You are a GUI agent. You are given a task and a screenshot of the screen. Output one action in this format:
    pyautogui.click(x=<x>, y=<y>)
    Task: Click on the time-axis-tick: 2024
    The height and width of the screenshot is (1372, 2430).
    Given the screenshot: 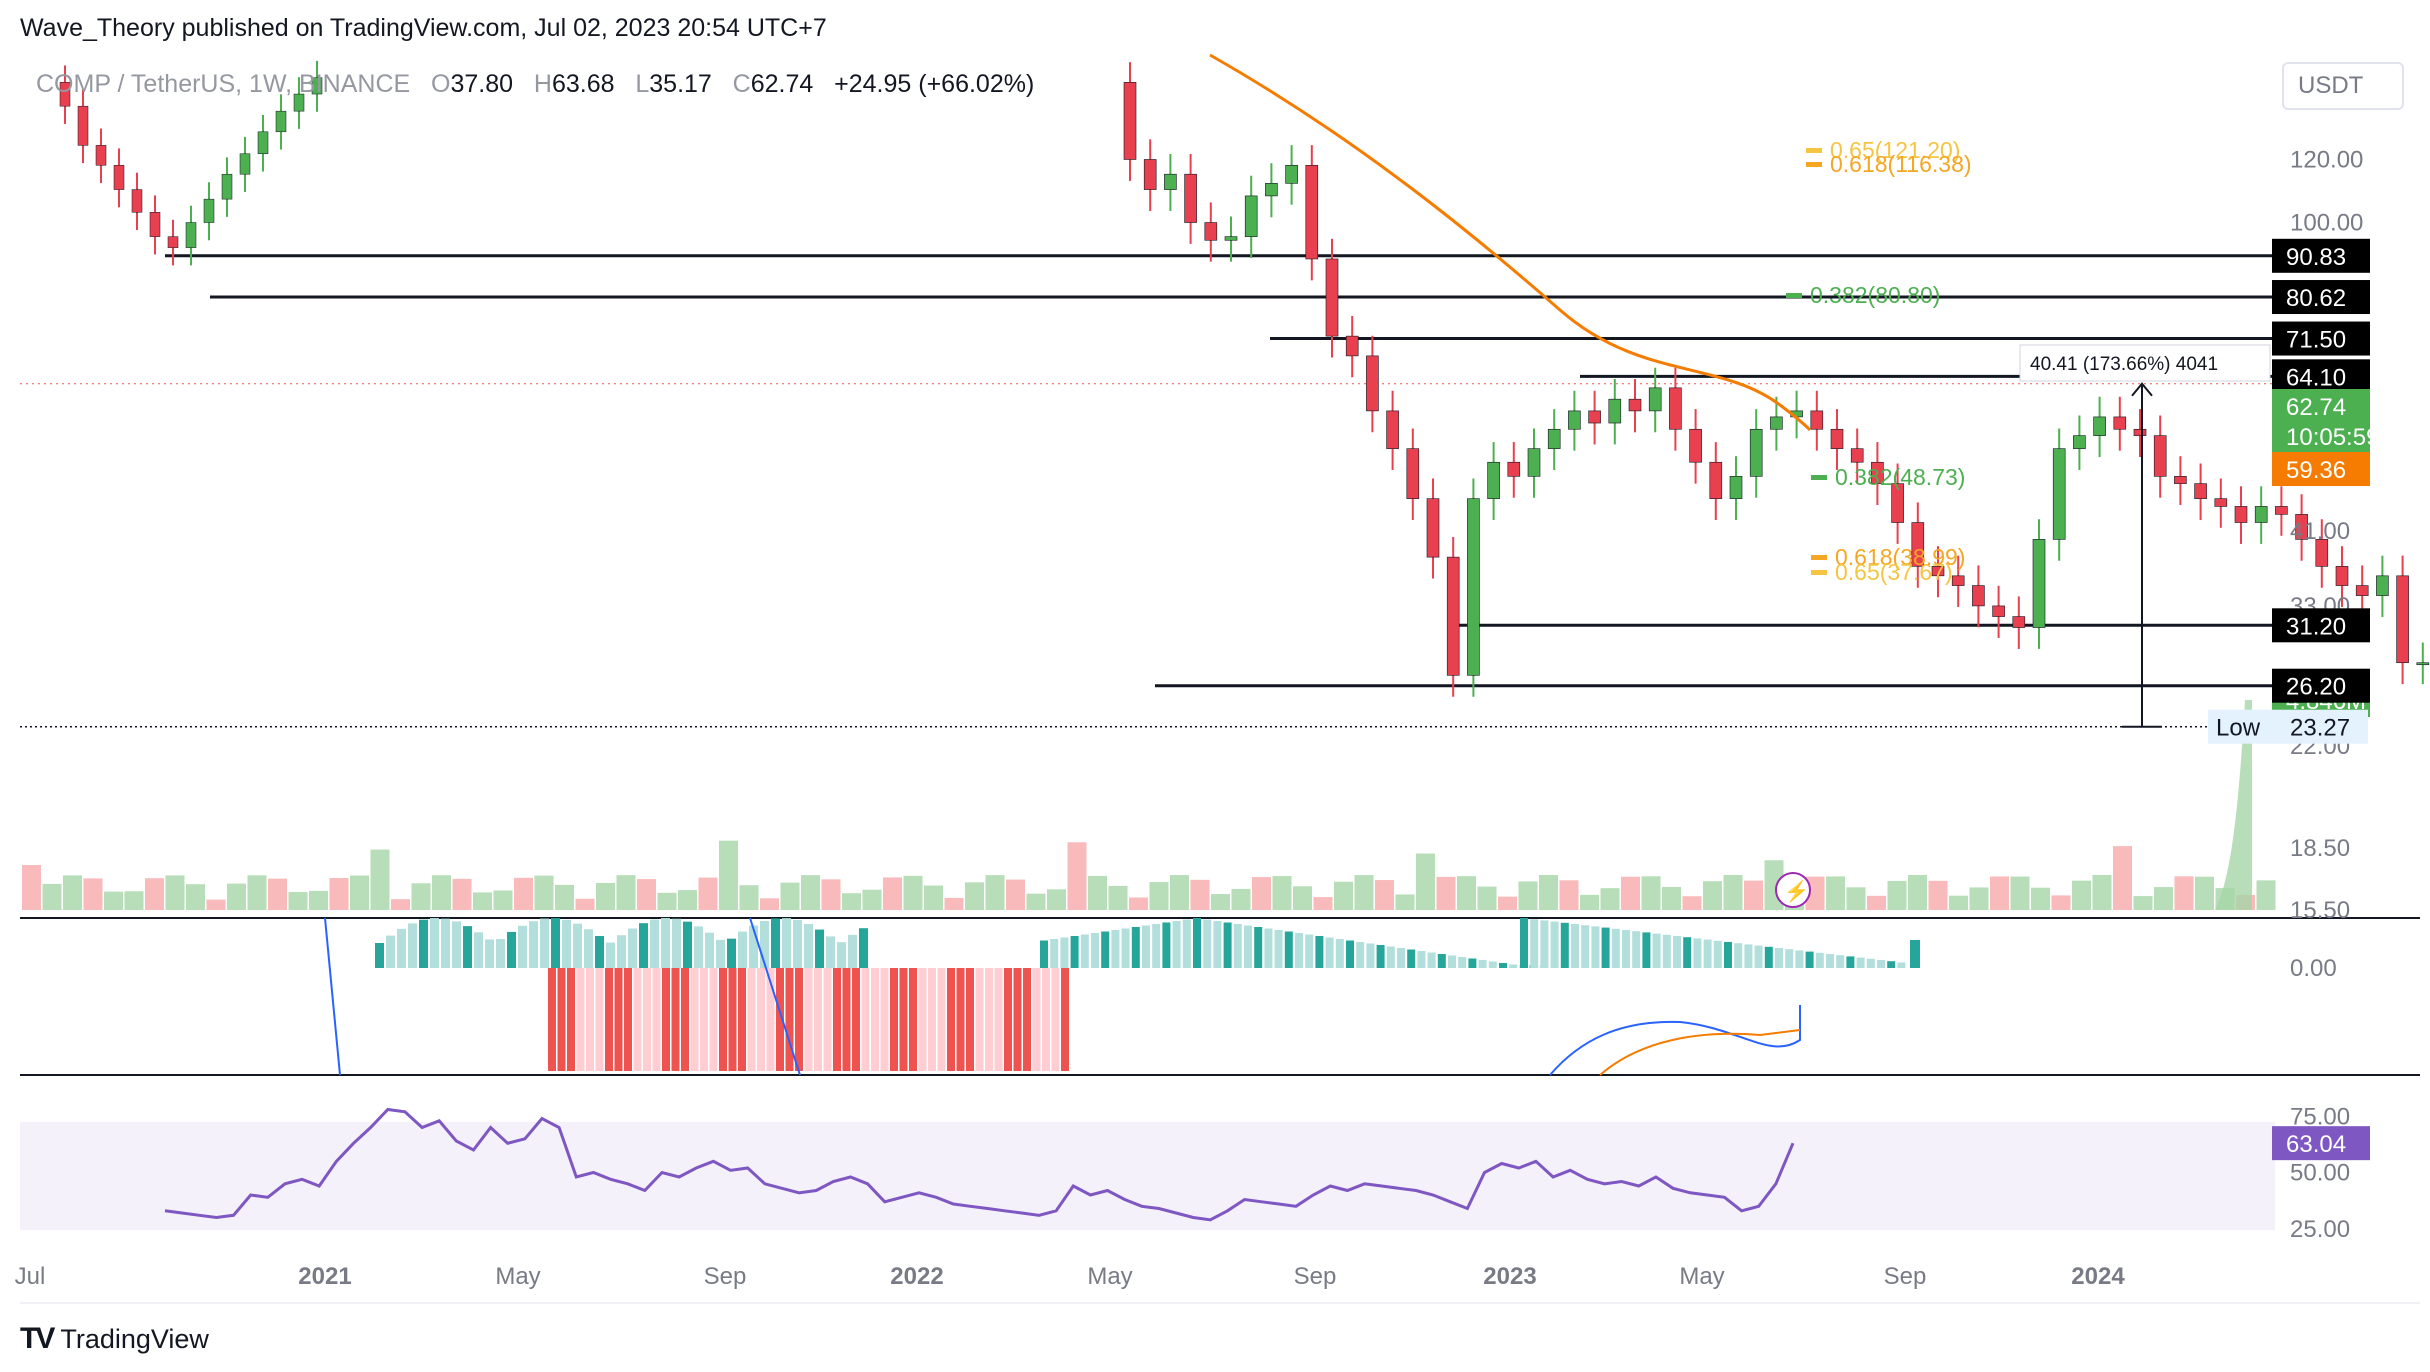 What is the action you would take?
    pyautogui.click(x=2098, y=1276)
    